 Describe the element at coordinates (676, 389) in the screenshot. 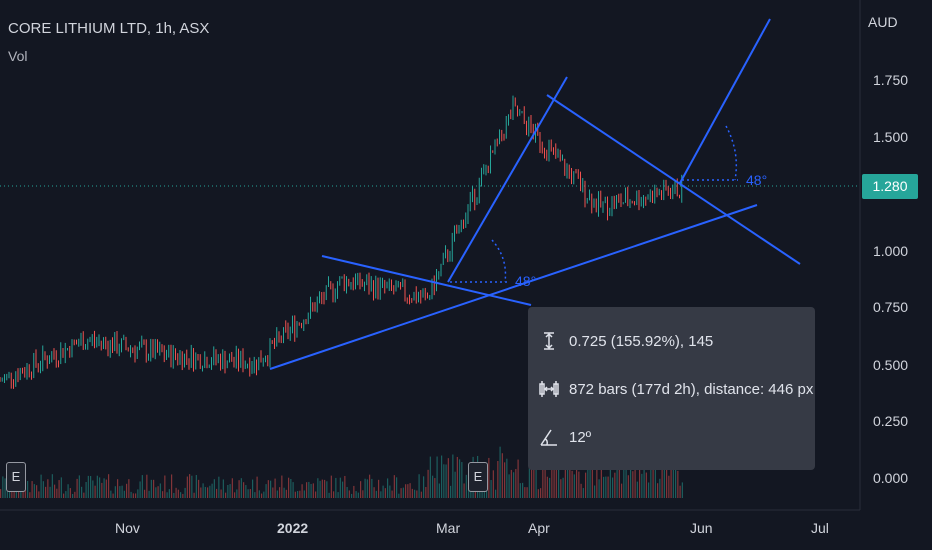

I see `measure-bars-row: 872 bars (177d 2h), distance: 446 px` at that location.